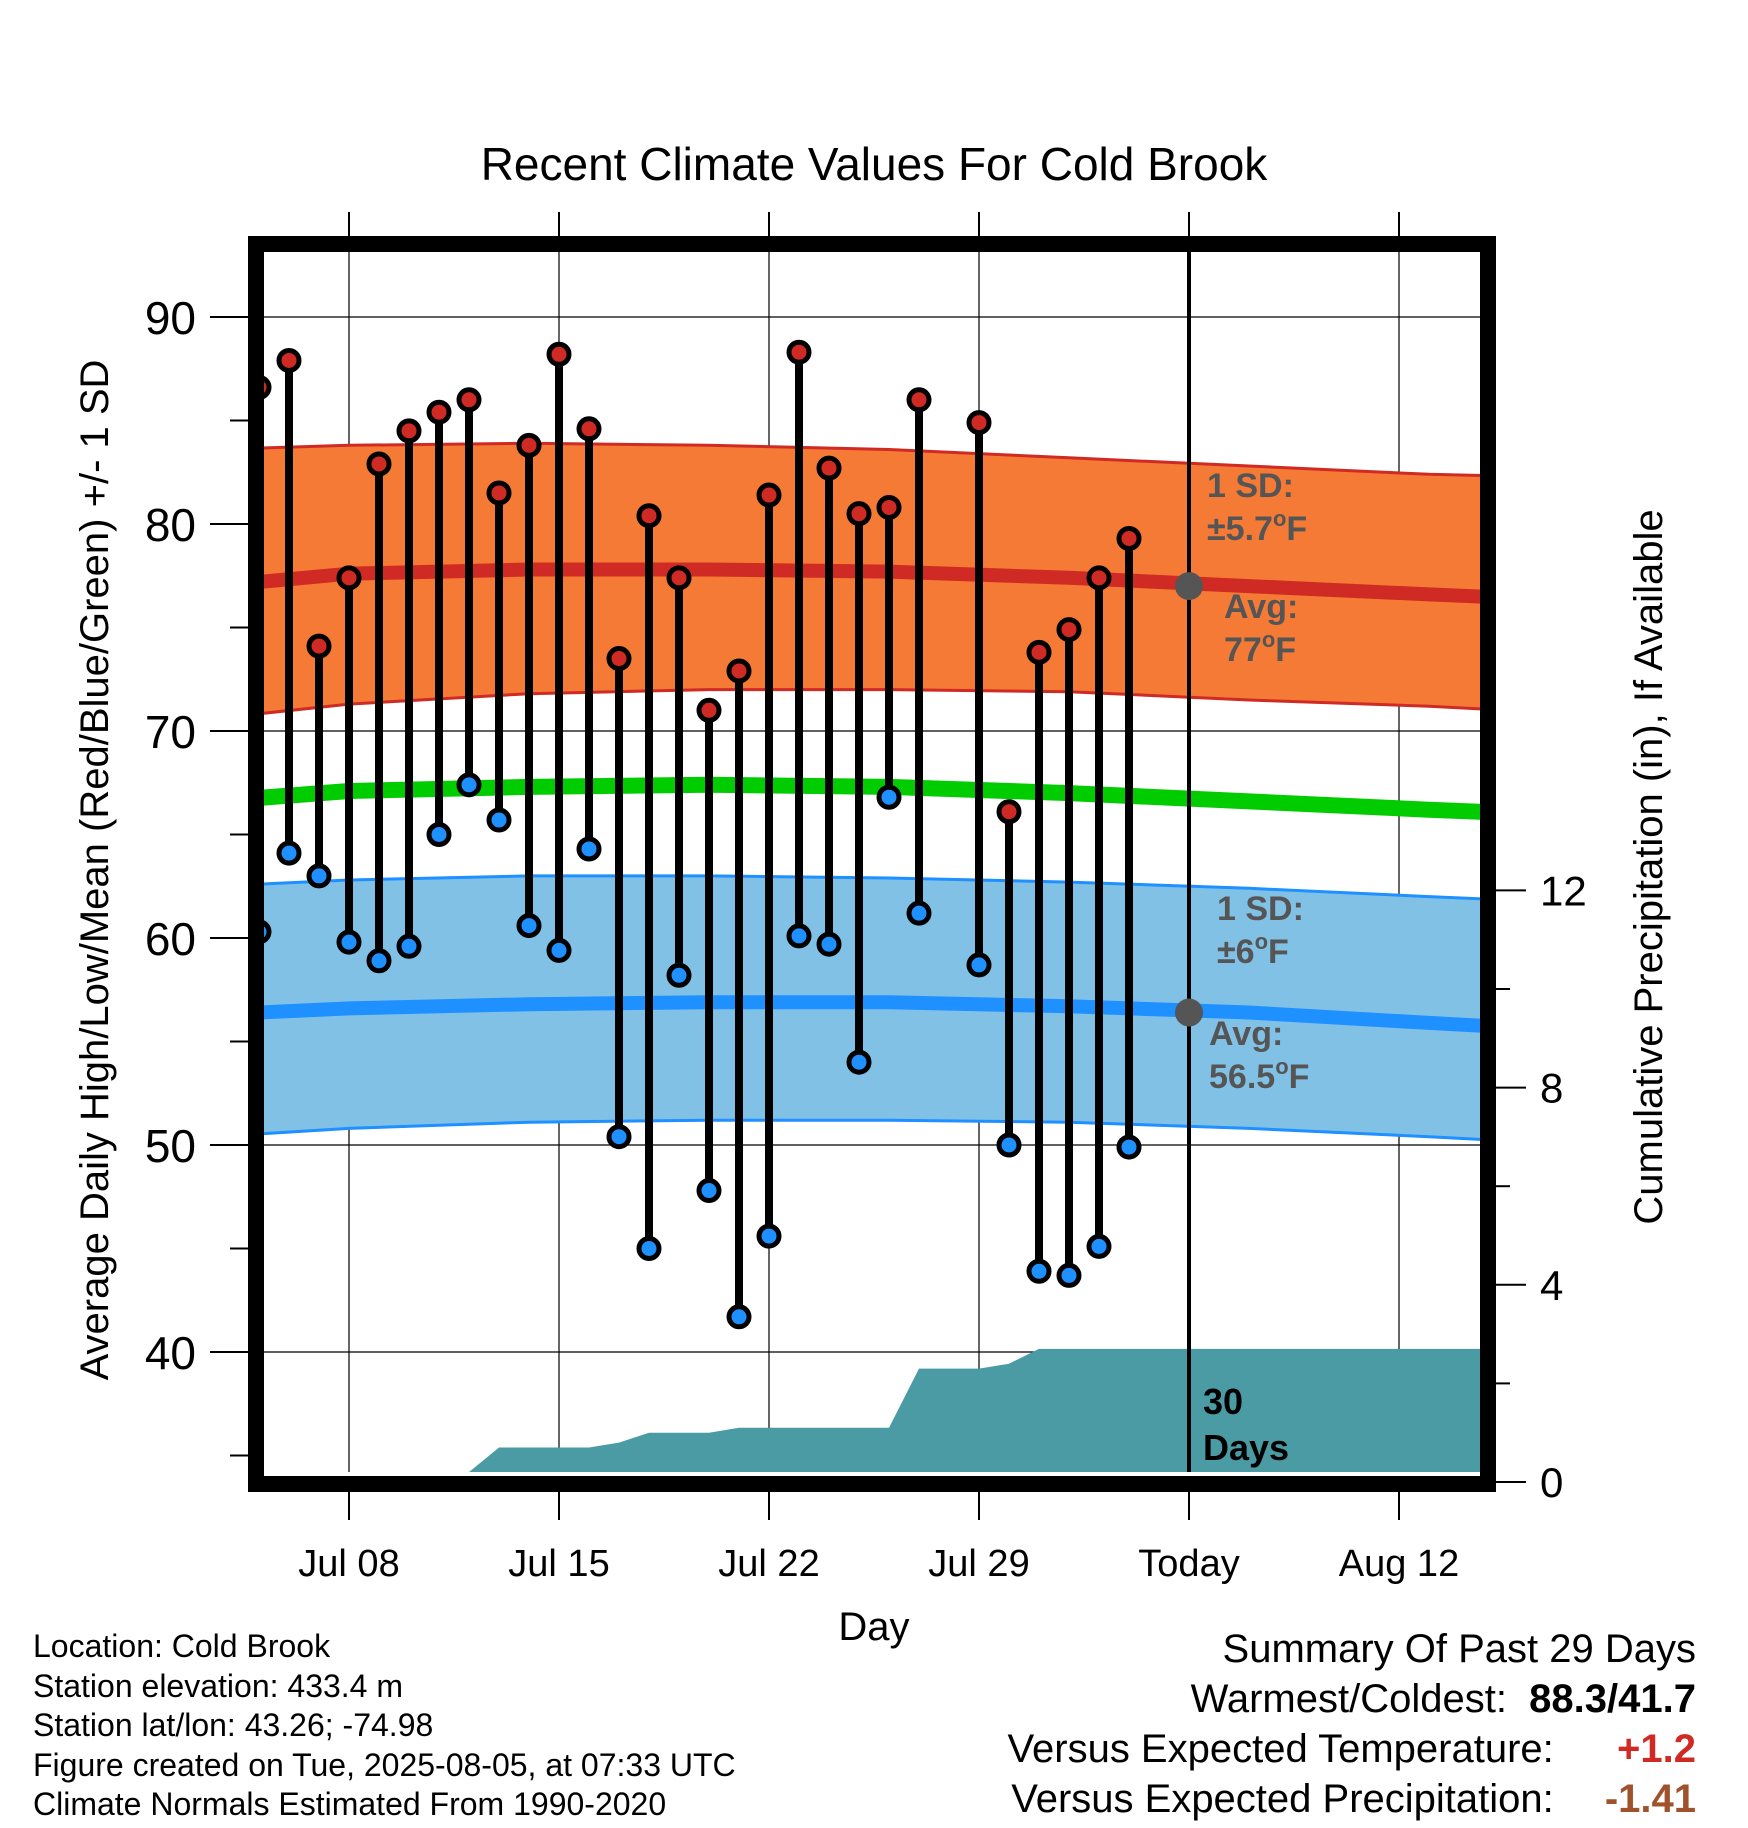 The width and height of the screenshot is (1748, 1828). What do you see at coordinates (182, 1646) in the screenshot?
I see `location-text: Location: Cold Brook` at bounding box center [182, 1646].